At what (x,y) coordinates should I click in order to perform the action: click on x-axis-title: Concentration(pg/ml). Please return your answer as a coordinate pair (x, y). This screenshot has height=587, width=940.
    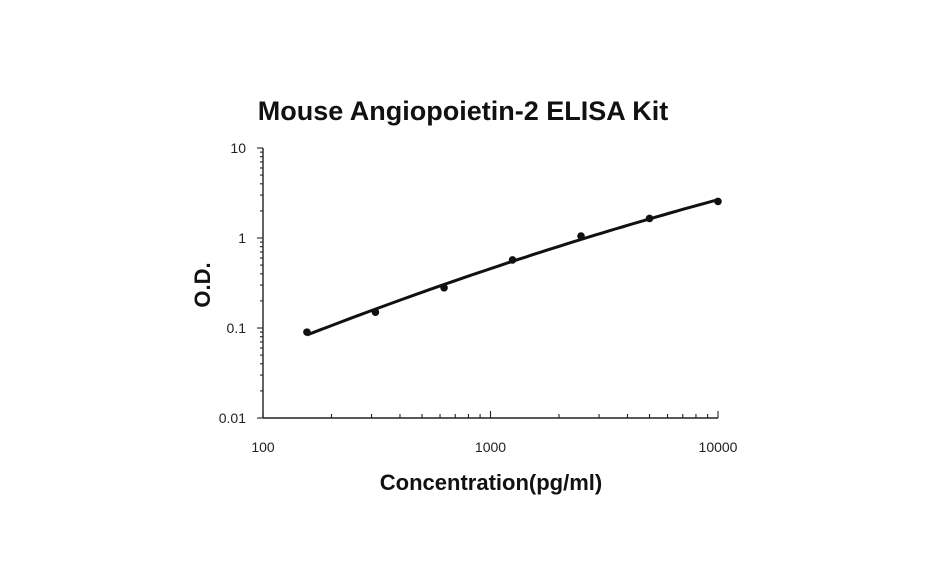
    Looking at the image, I should click on (491, 482).